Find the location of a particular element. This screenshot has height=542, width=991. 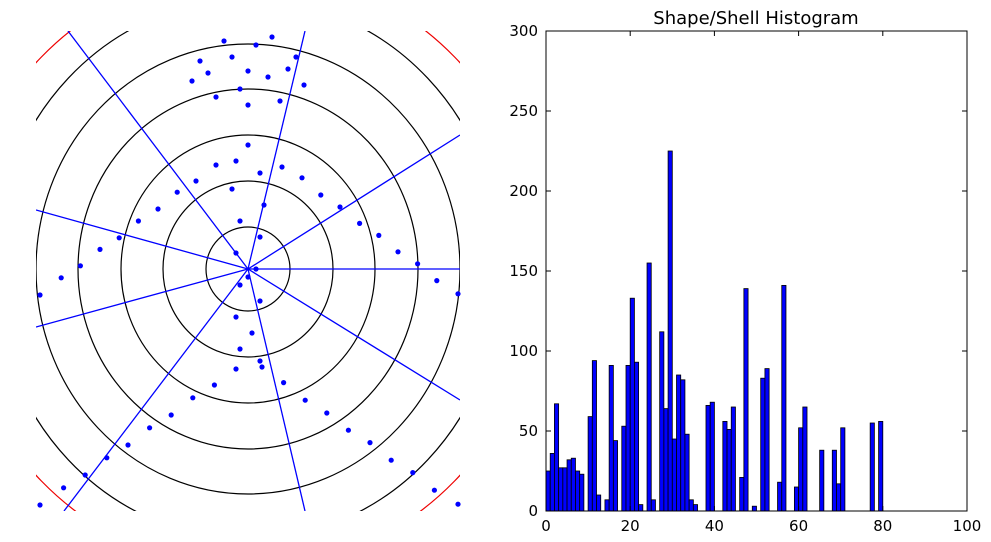

y-tick-label: 150 is located at coordinates (523, 271).